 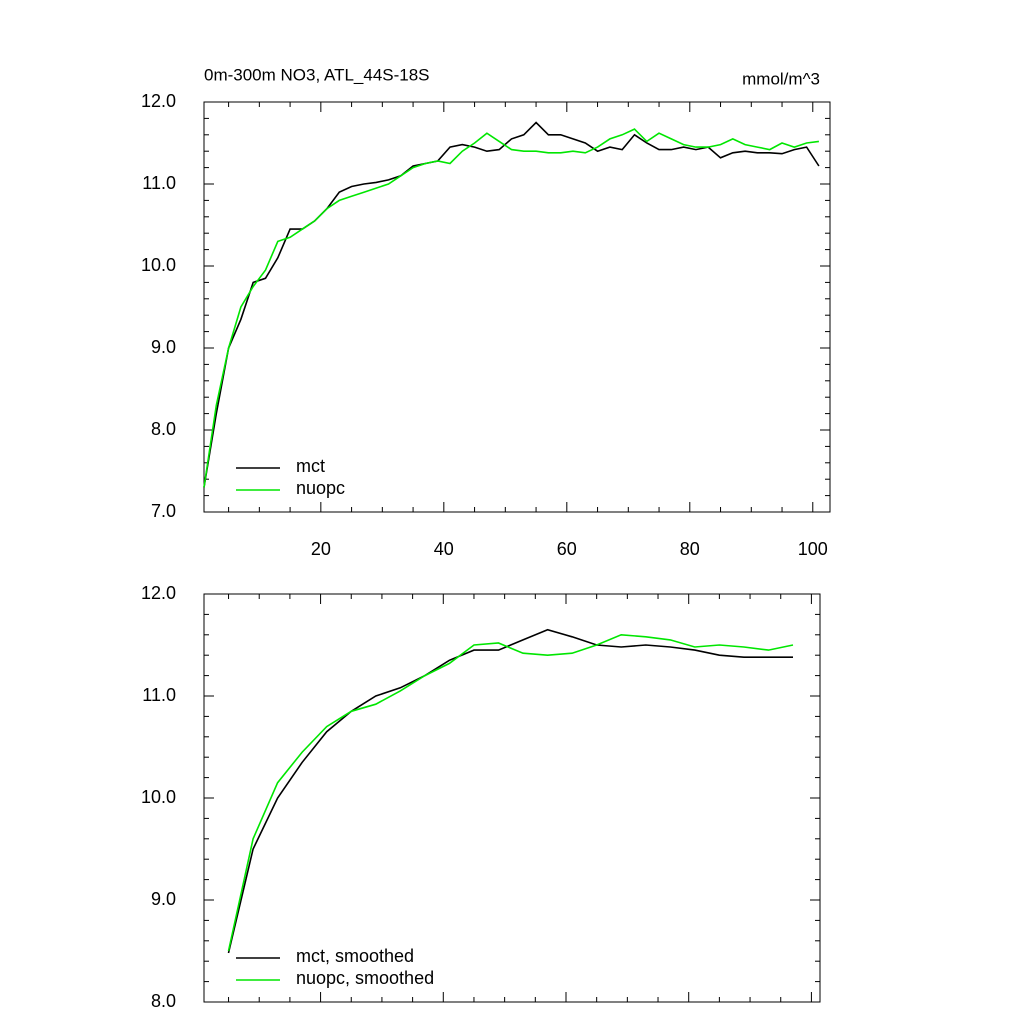 What do you see at coordinates (317, 74) in the screenshot?
I see `chart-title: 0m-300m NO3, ATL_44S-18S` at bounding box center [317, 74].